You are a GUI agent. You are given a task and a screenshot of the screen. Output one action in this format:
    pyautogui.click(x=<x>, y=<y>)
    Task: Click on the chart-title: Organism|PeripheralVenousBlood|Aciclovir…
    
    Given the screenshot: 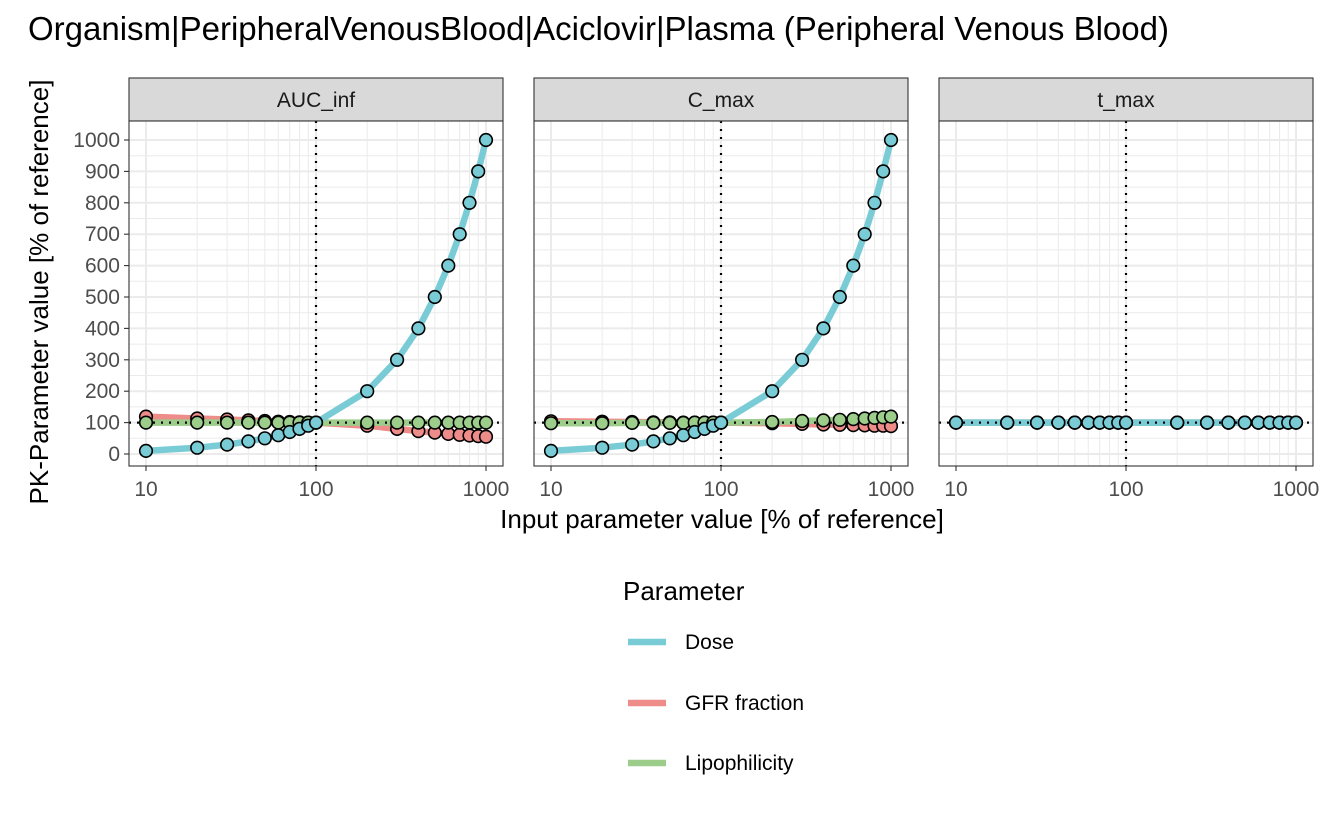 What is the action you would take?
    pyautogui.click(x=598, y=28)
    